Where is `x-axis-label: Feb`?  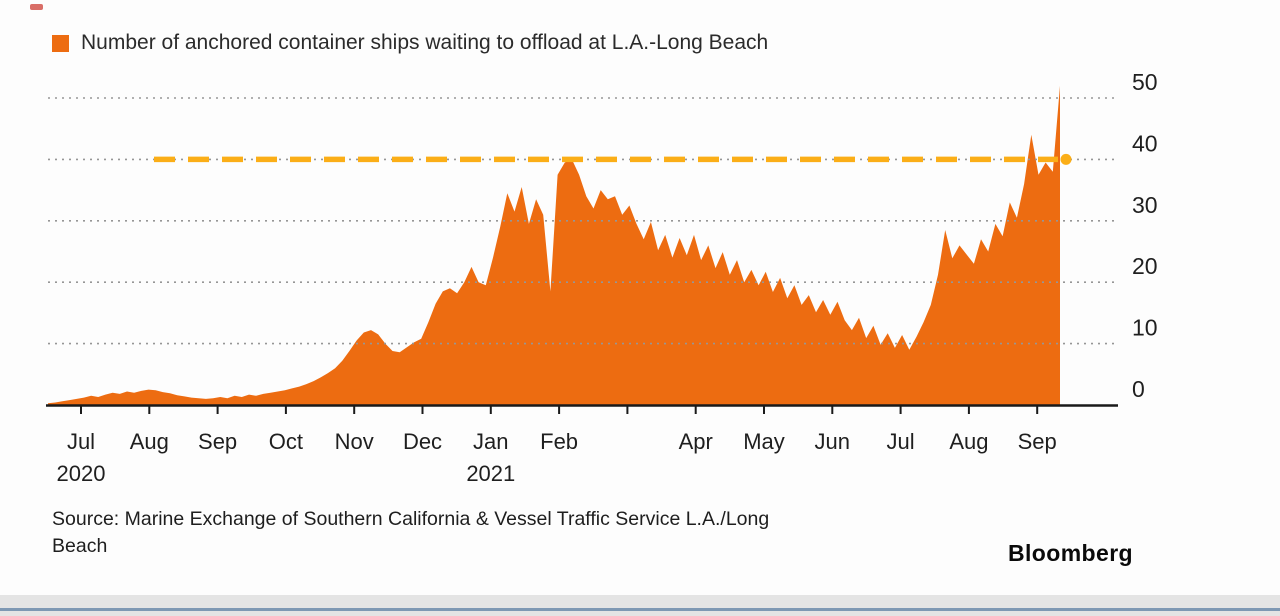
x-axis-label: Feb is located at coordinates (559, 441).